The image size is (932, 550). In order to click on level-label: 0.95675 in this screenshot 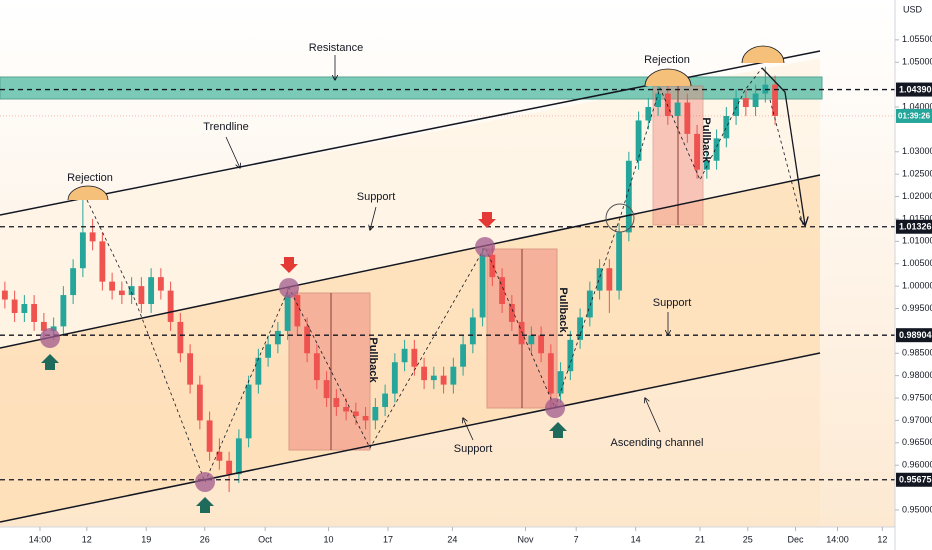, I will do `click(915, 480)`.